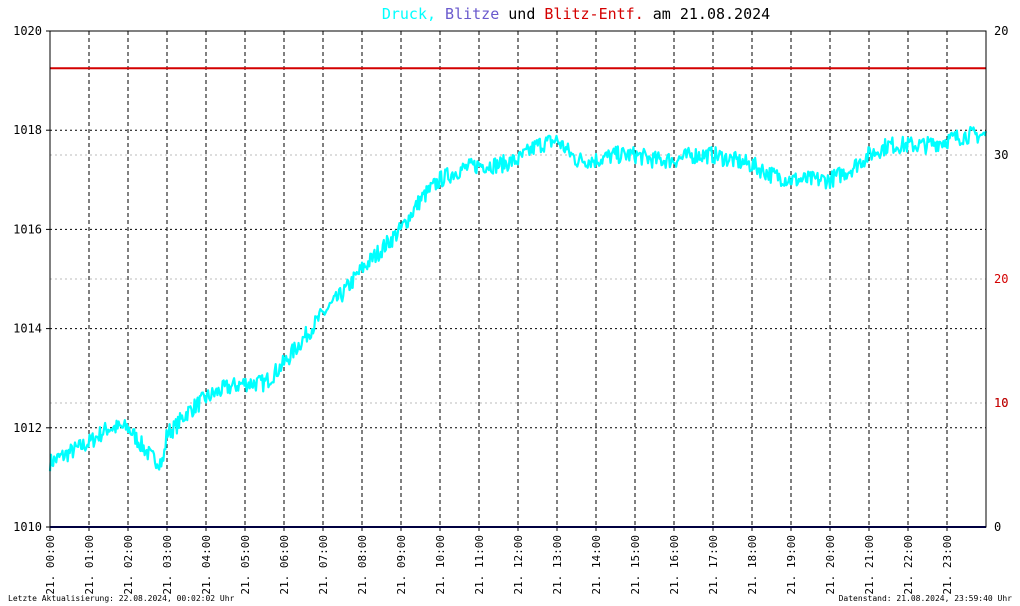 This screenshot has width=1020, height=606. What do you see at coordinates (707, 14) in the screenshot?
I see `chart-title-part: am 21.08.2024` at bounding box center [707, 14].